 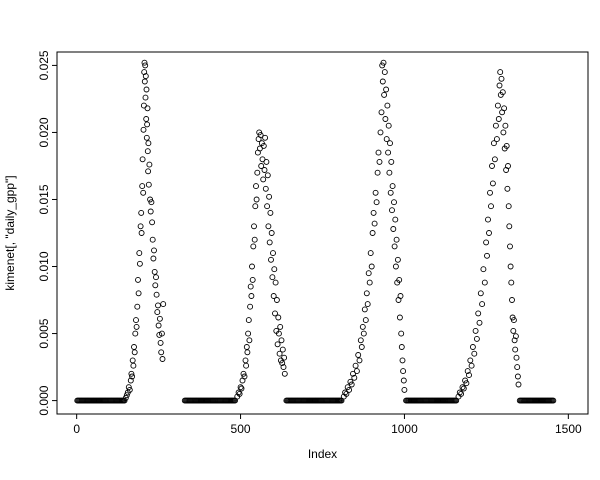 I want to click on y-tick-label: 0.005, so click(x=44, y=333).